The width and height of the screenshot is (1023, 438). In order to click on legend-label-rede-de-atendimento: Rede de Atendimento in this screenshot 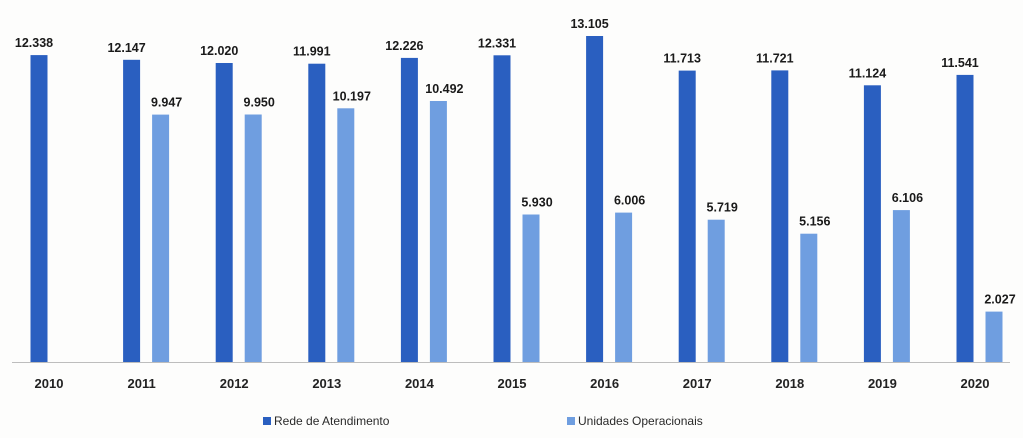, I will do `click(332, 421)`.